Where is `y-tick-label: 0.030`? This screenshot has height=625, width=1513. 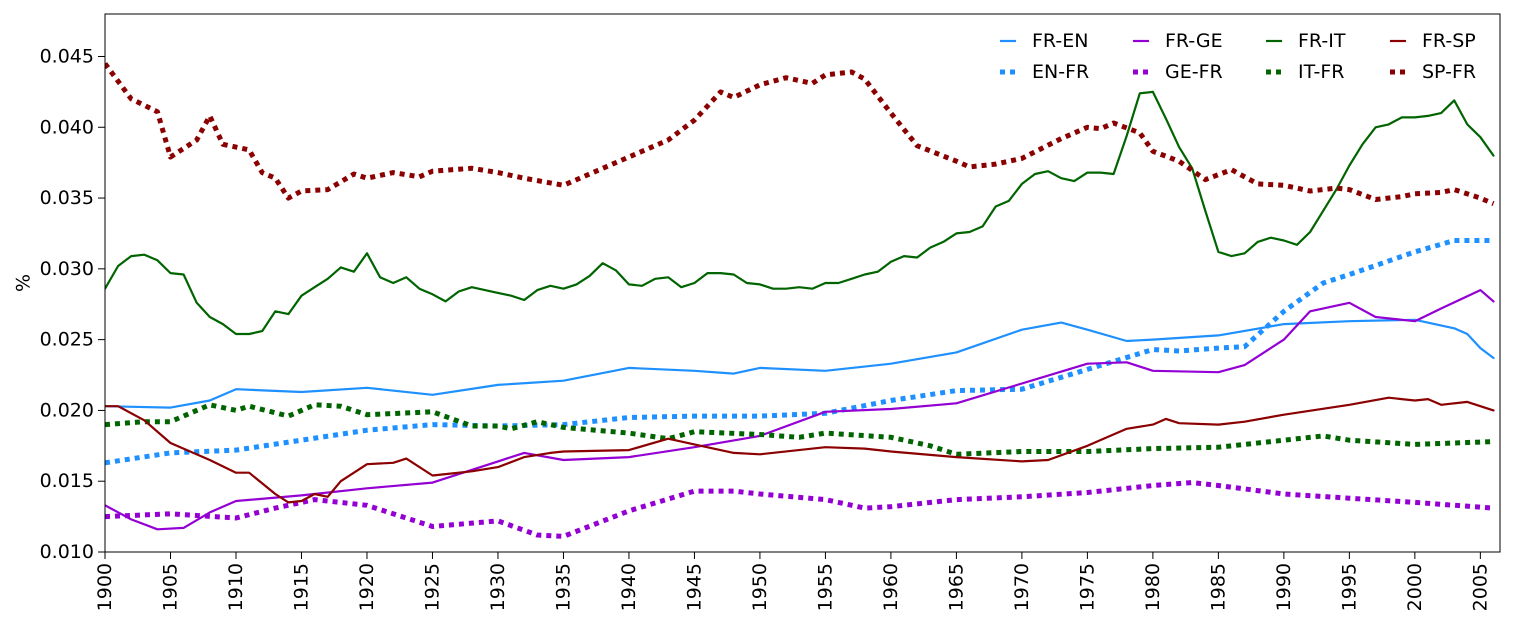
y-tick-label: 0.030 is located at coordinates (67, 269).